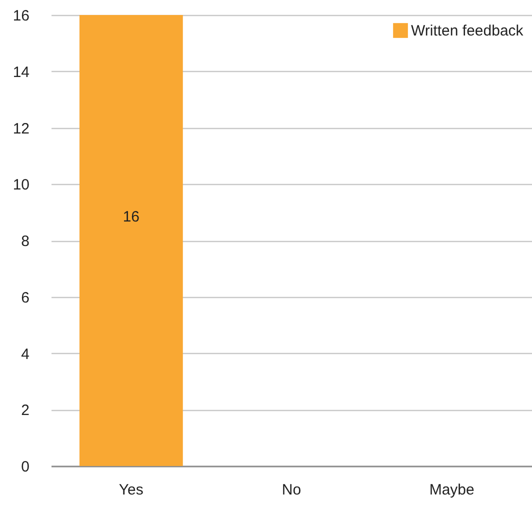 This screenshot has width=532, height=506. Describe the element at coordinates (131, 490) in the screenshot. I see `x-tick-label: Yes` at that location.